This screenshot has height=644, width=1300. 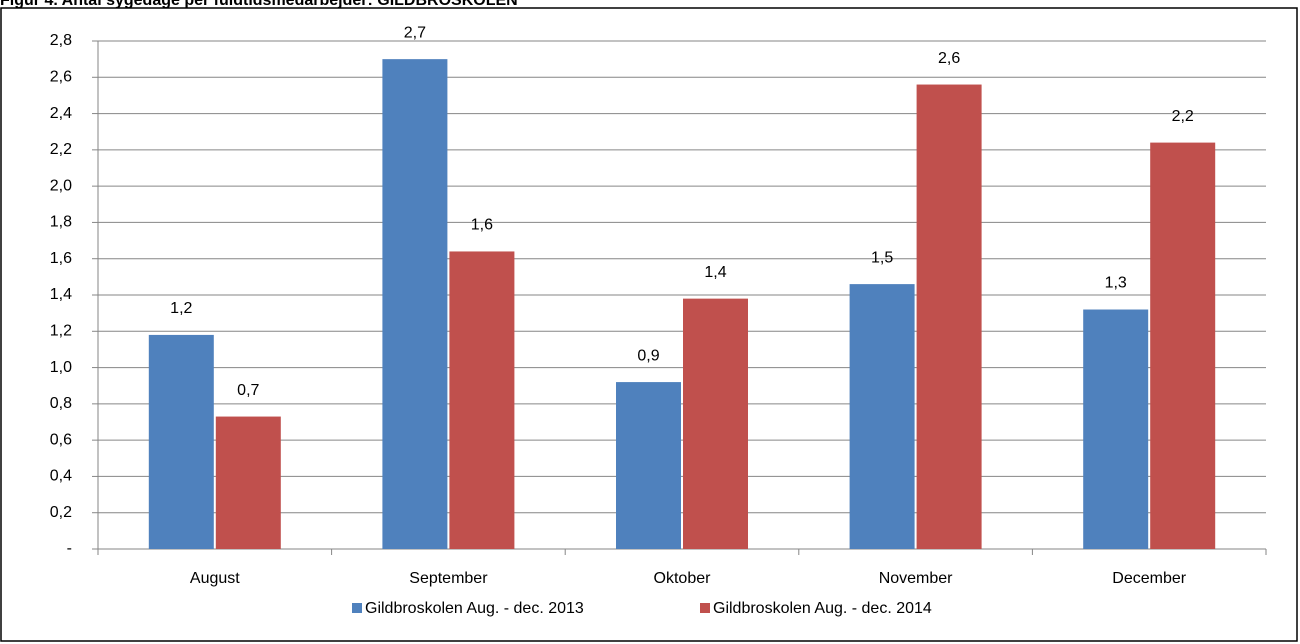 I want to click on data-label: 2,7, so click(x=415, y=32).